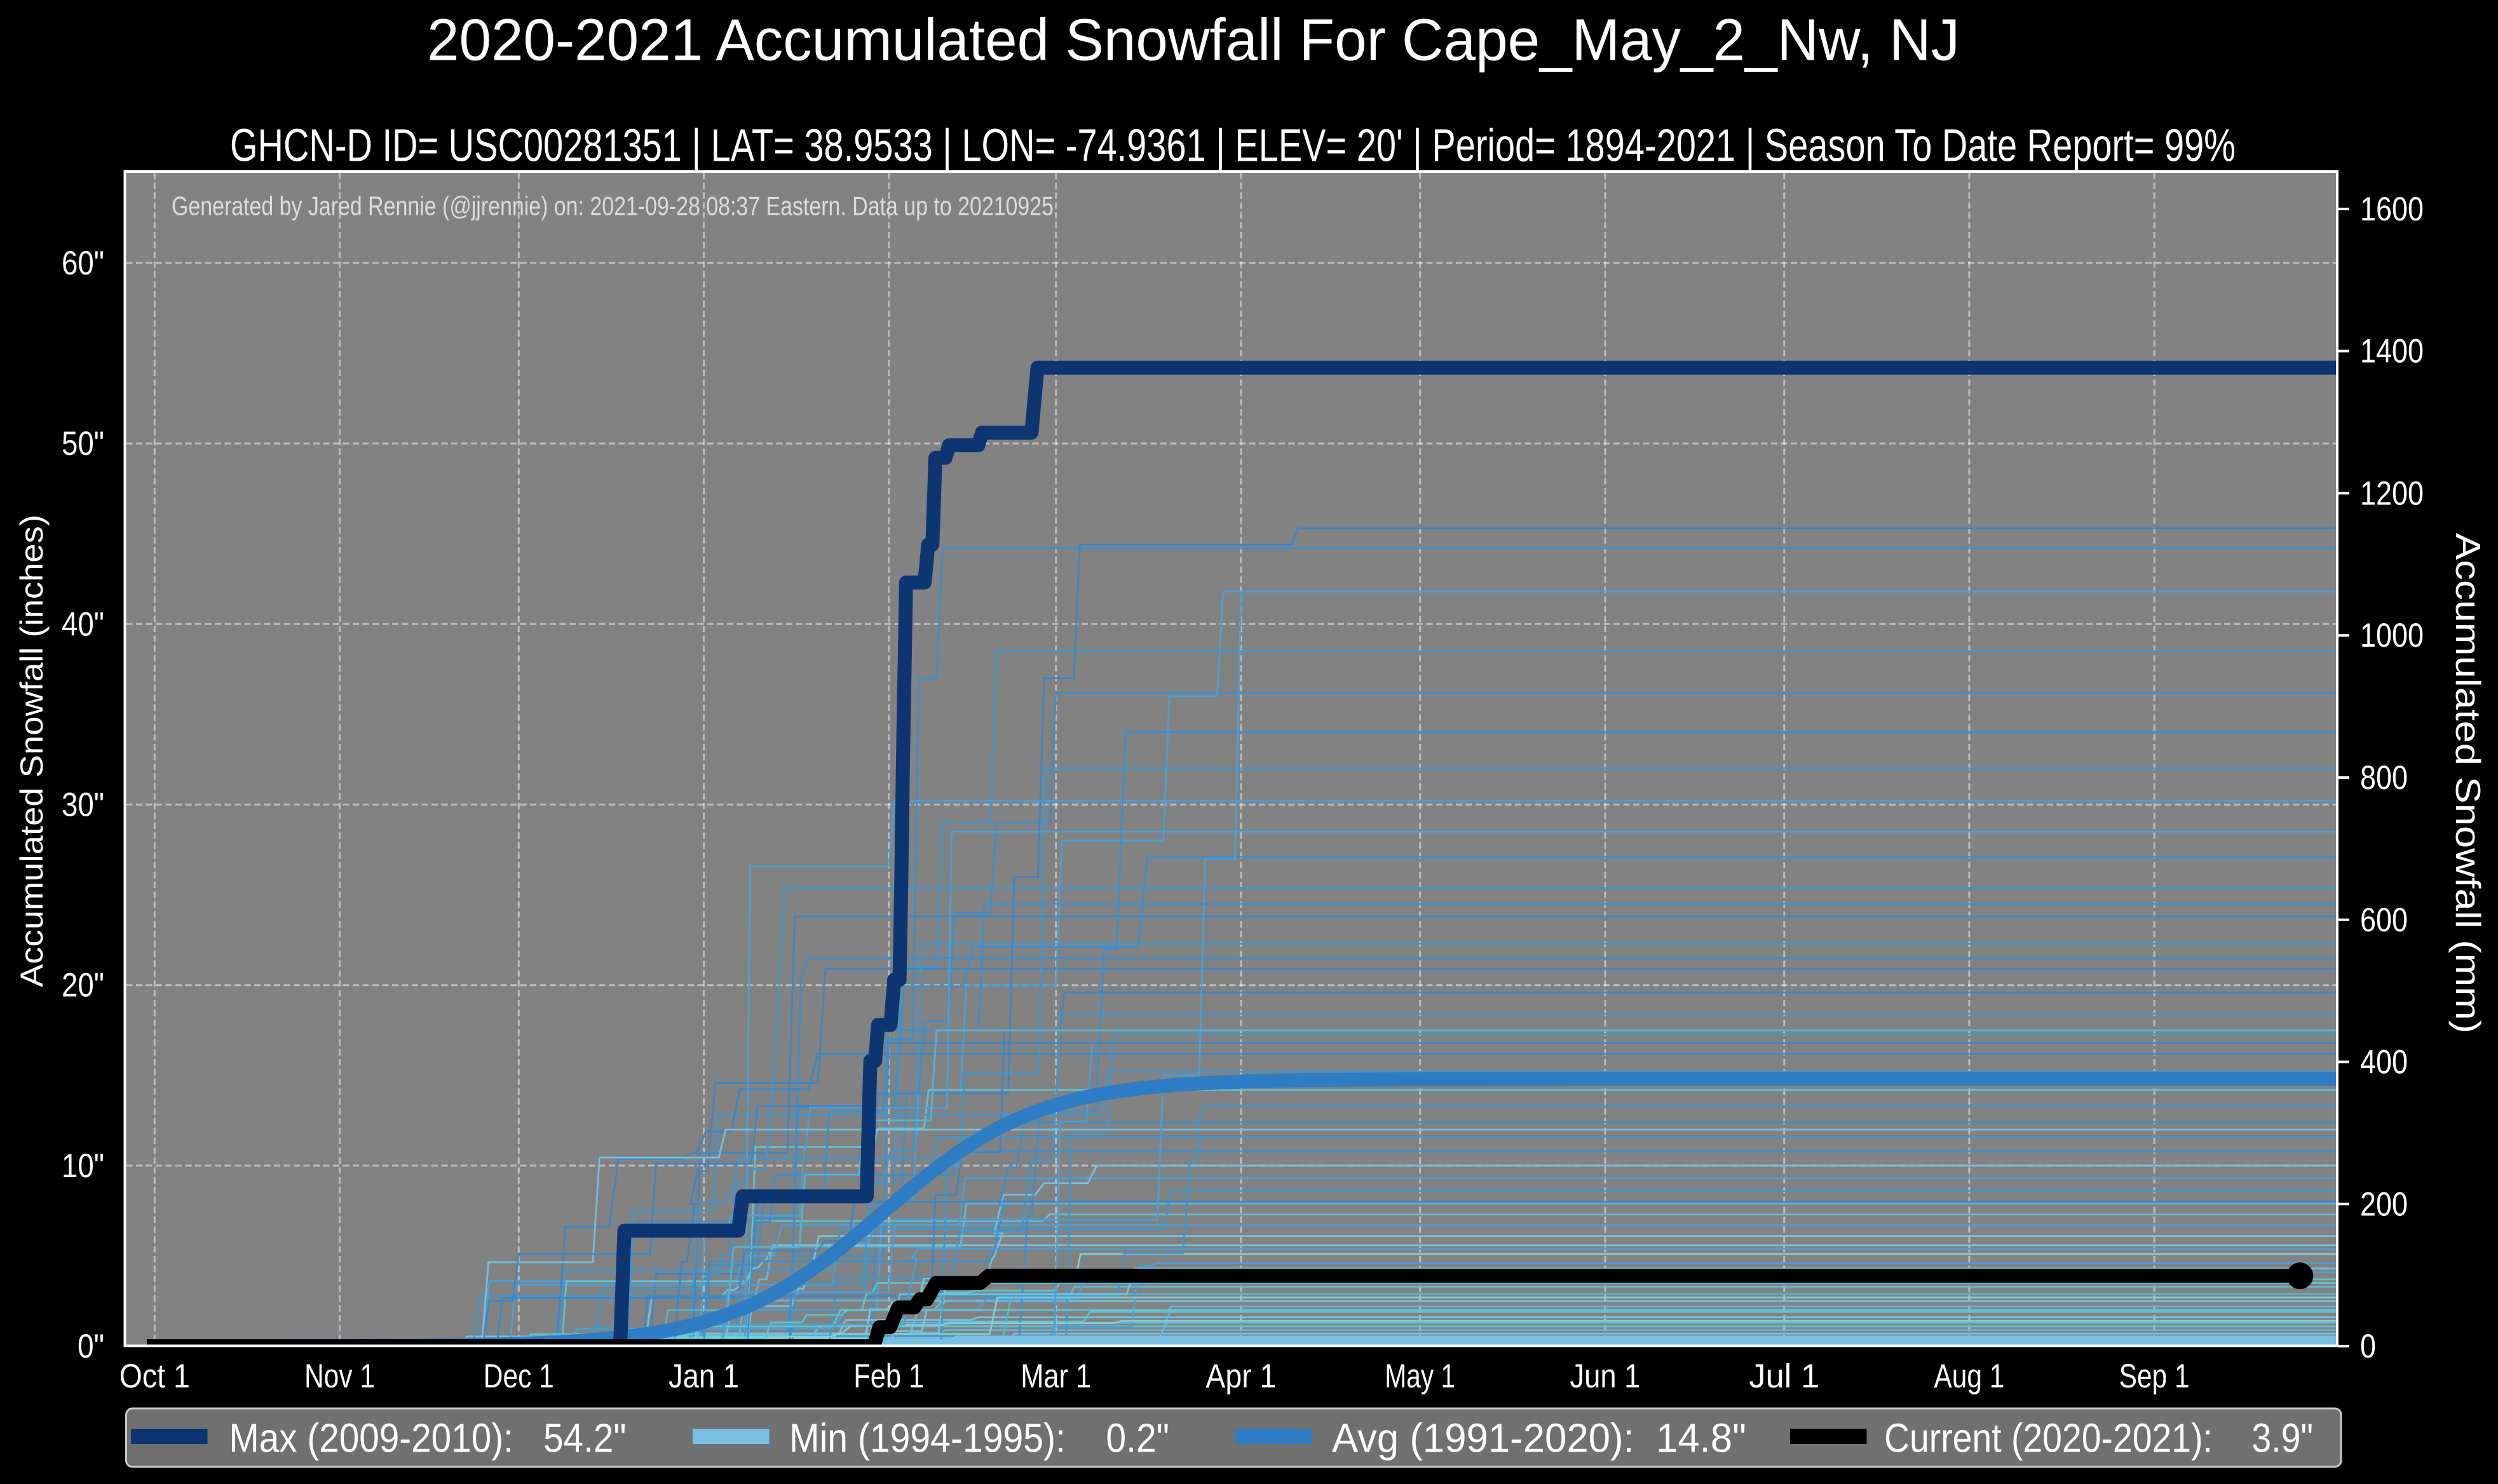  I want to click on svg-text: 60", so click(83, 263).